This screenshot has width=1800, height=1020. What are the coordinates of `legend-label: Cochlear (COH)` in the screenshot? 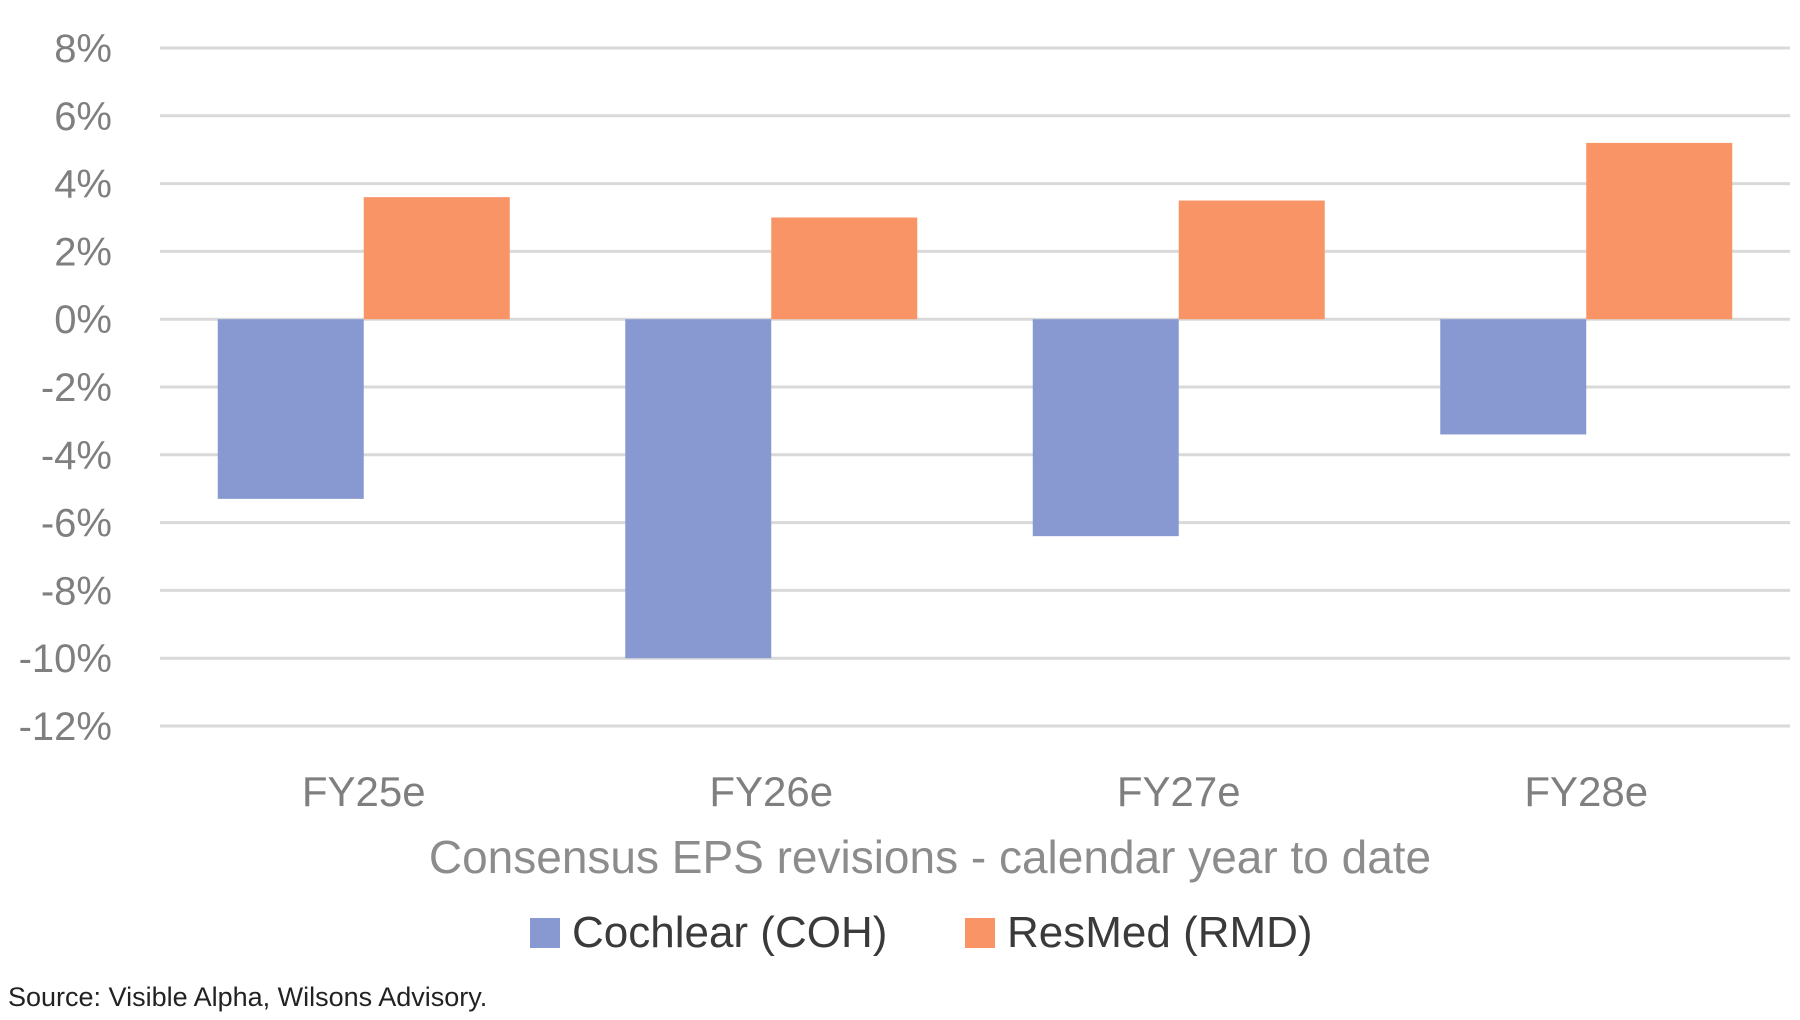 It's located at (729, 932).